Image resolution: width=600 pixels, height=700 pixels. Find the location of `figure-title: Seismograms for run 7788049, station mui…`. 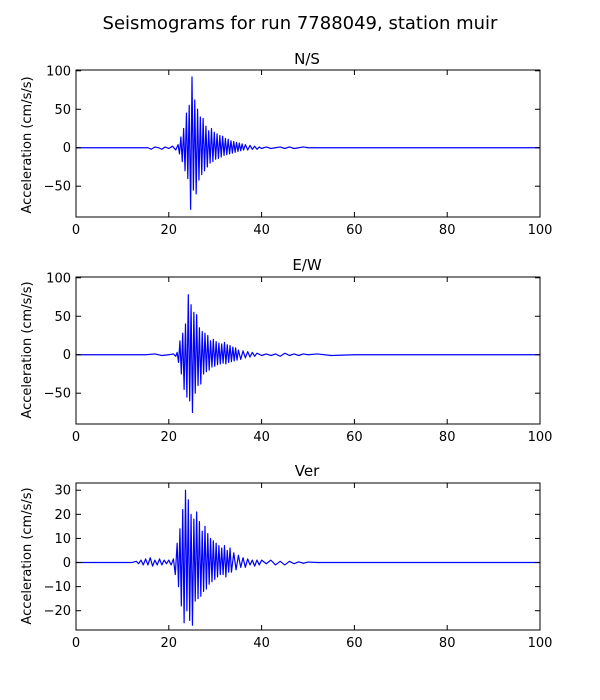

figure-title: Seismograms for run 7788049, station mui… is located at coordinates (301, 23).